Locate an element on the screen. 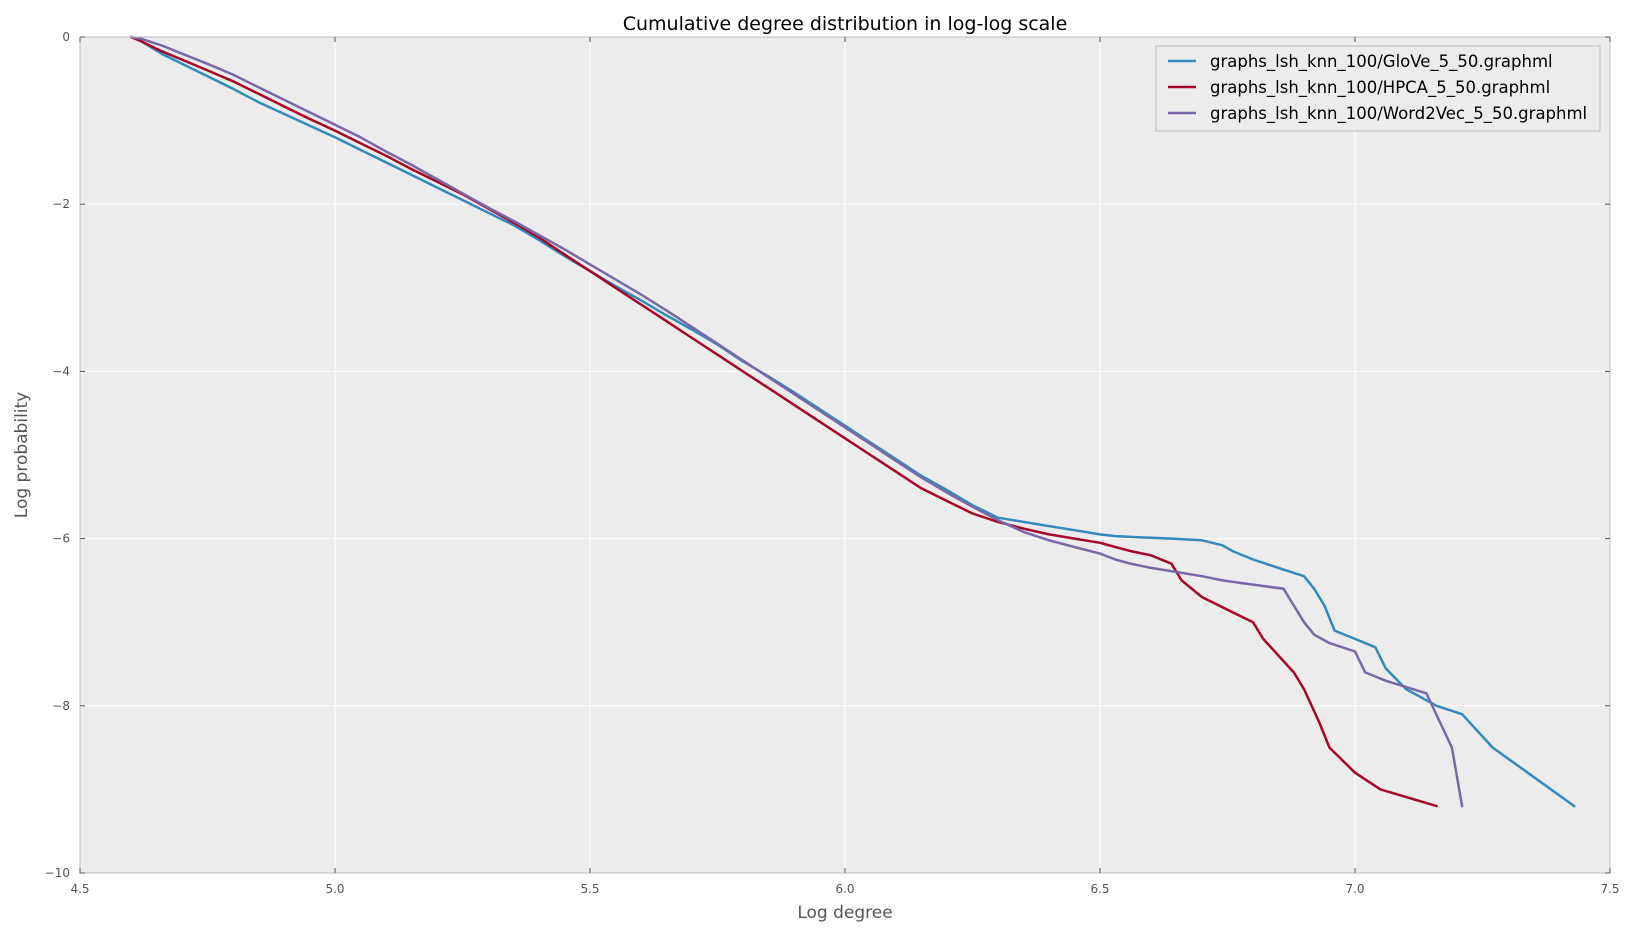 Image resolution: width=1626 pixels, height=930 pixels. x-tick-label: 5.0 is located at coordinates (334, 889).